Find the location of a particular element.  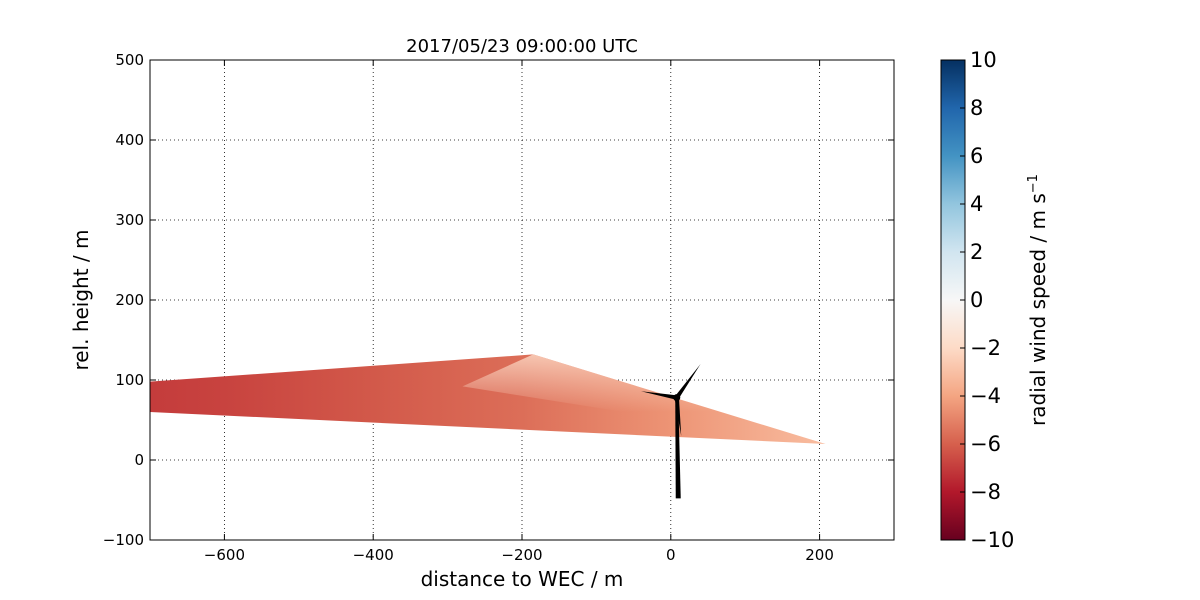

y-tick-label: 0 is located at coordinates (139, 460).